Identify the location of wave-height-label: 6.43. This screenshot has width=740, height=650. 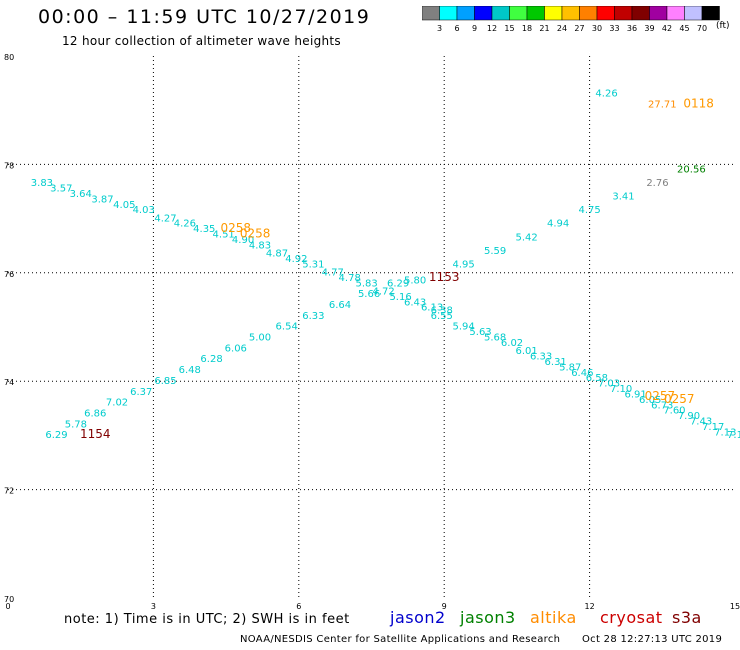
(415, 302).